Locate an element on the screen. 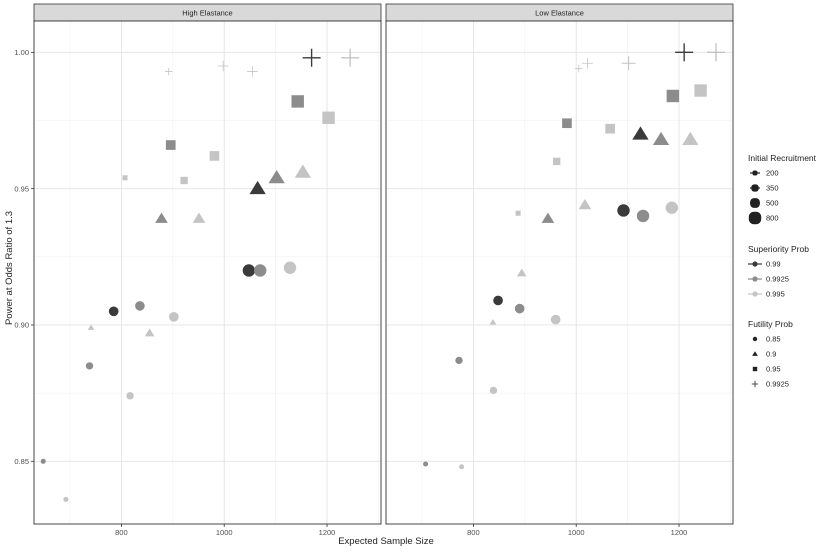 The image size is (830, 556). legend-label: 0.995 is located at coordinates (775, 294).